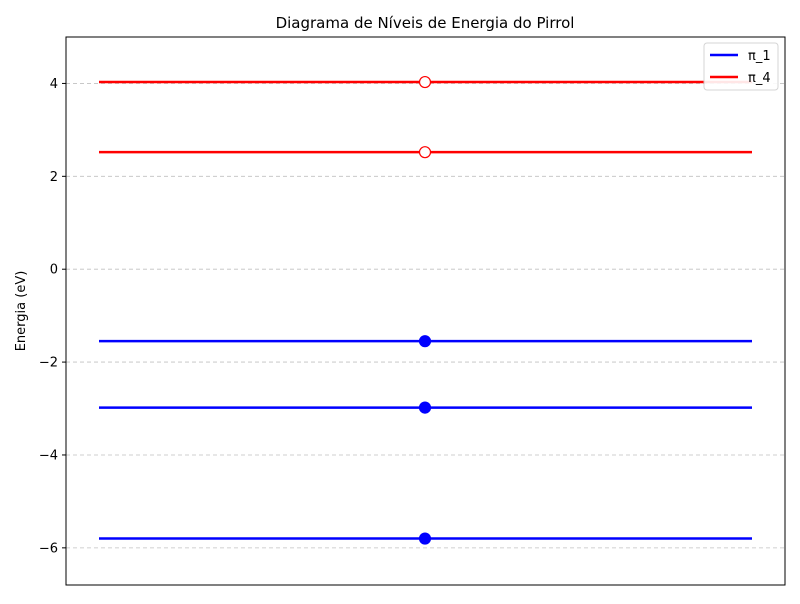  What do you see at coordinates (54, 177) in the screenshot?
I see `y-tick-label: 2` at bounding box center [54, 177].